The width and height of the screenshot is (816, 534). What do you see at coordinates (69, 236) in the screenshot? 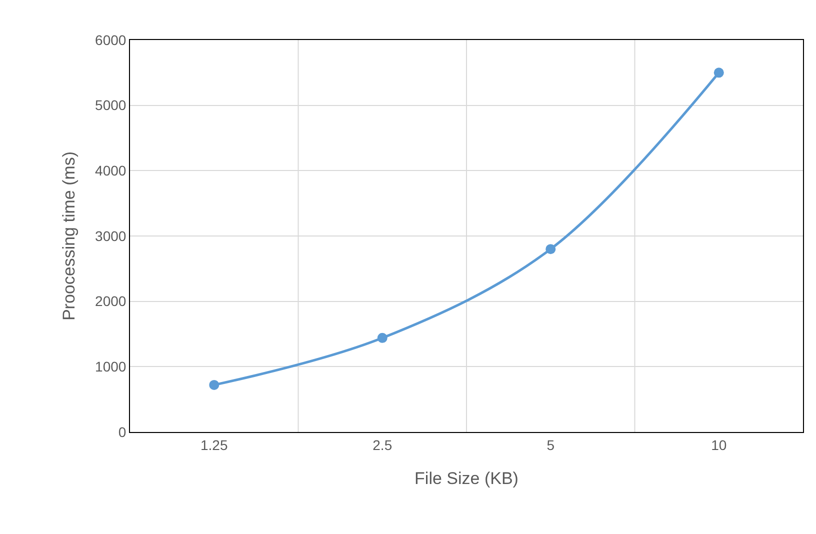
I see `y-axis-title: Proocessing time (ms)` at bounding box center [69, 236].